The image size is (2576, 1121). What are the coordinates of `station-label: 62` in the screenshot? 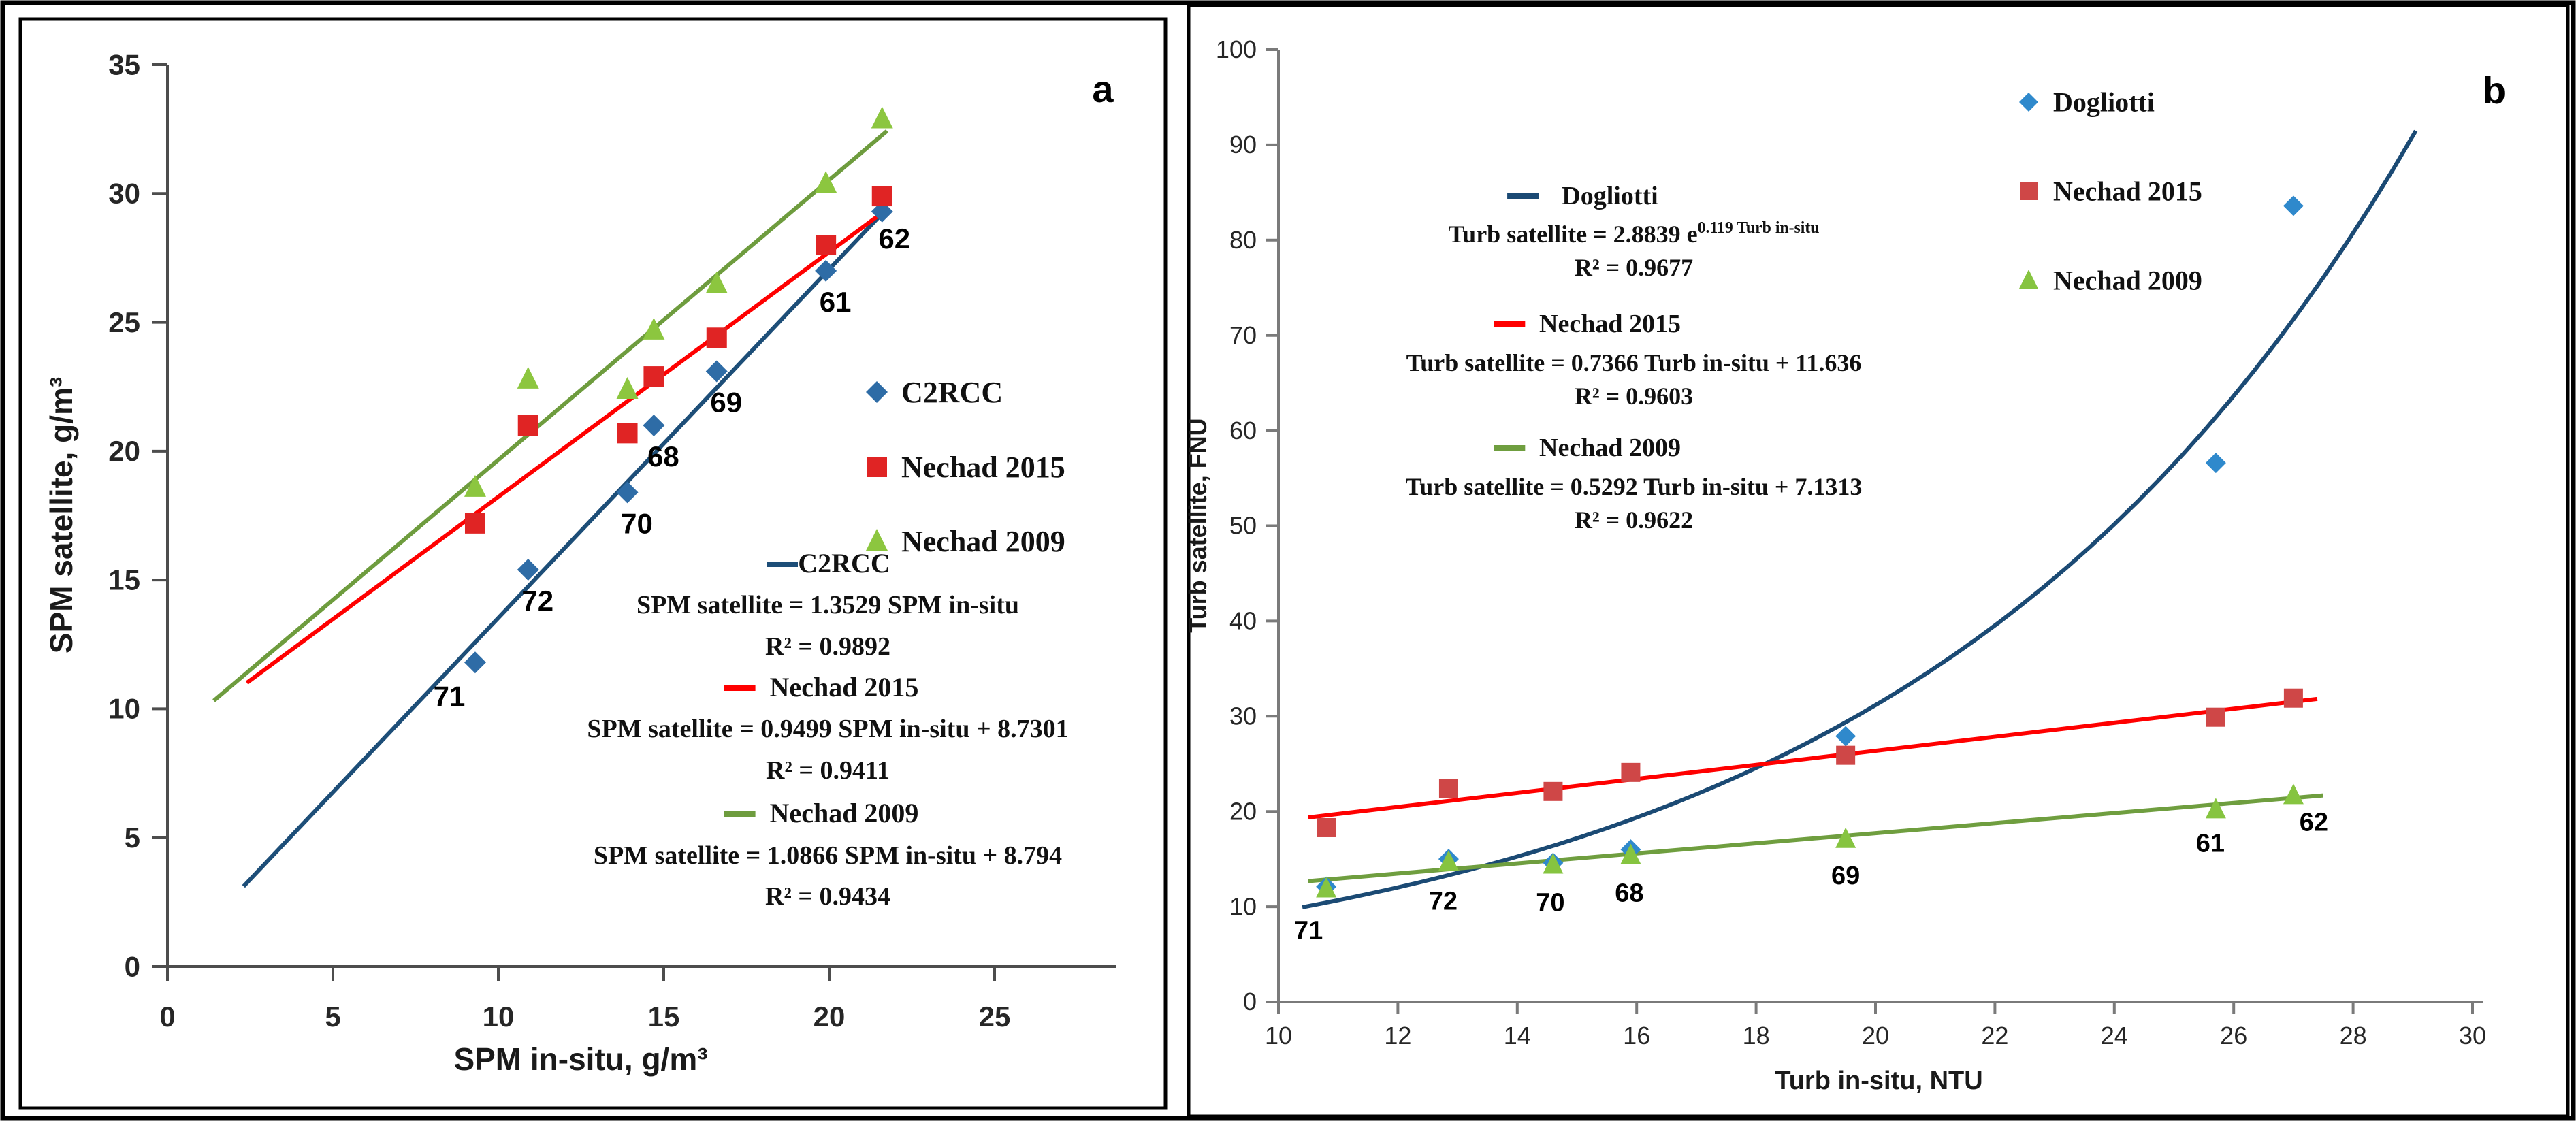 It's located at (894, 239).